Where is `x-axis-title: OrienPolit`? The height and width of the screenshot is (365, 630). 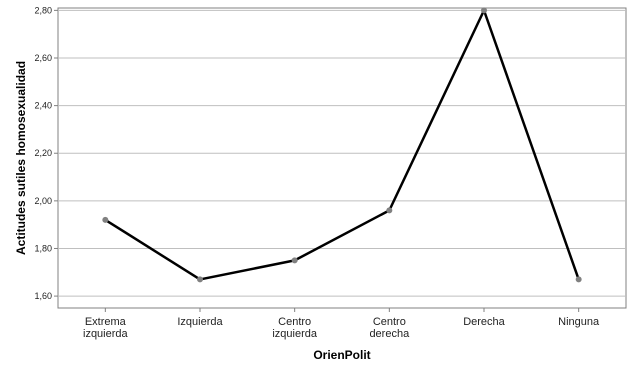
x-axis-title: OrienPolit is located at coordinates (341, 355).